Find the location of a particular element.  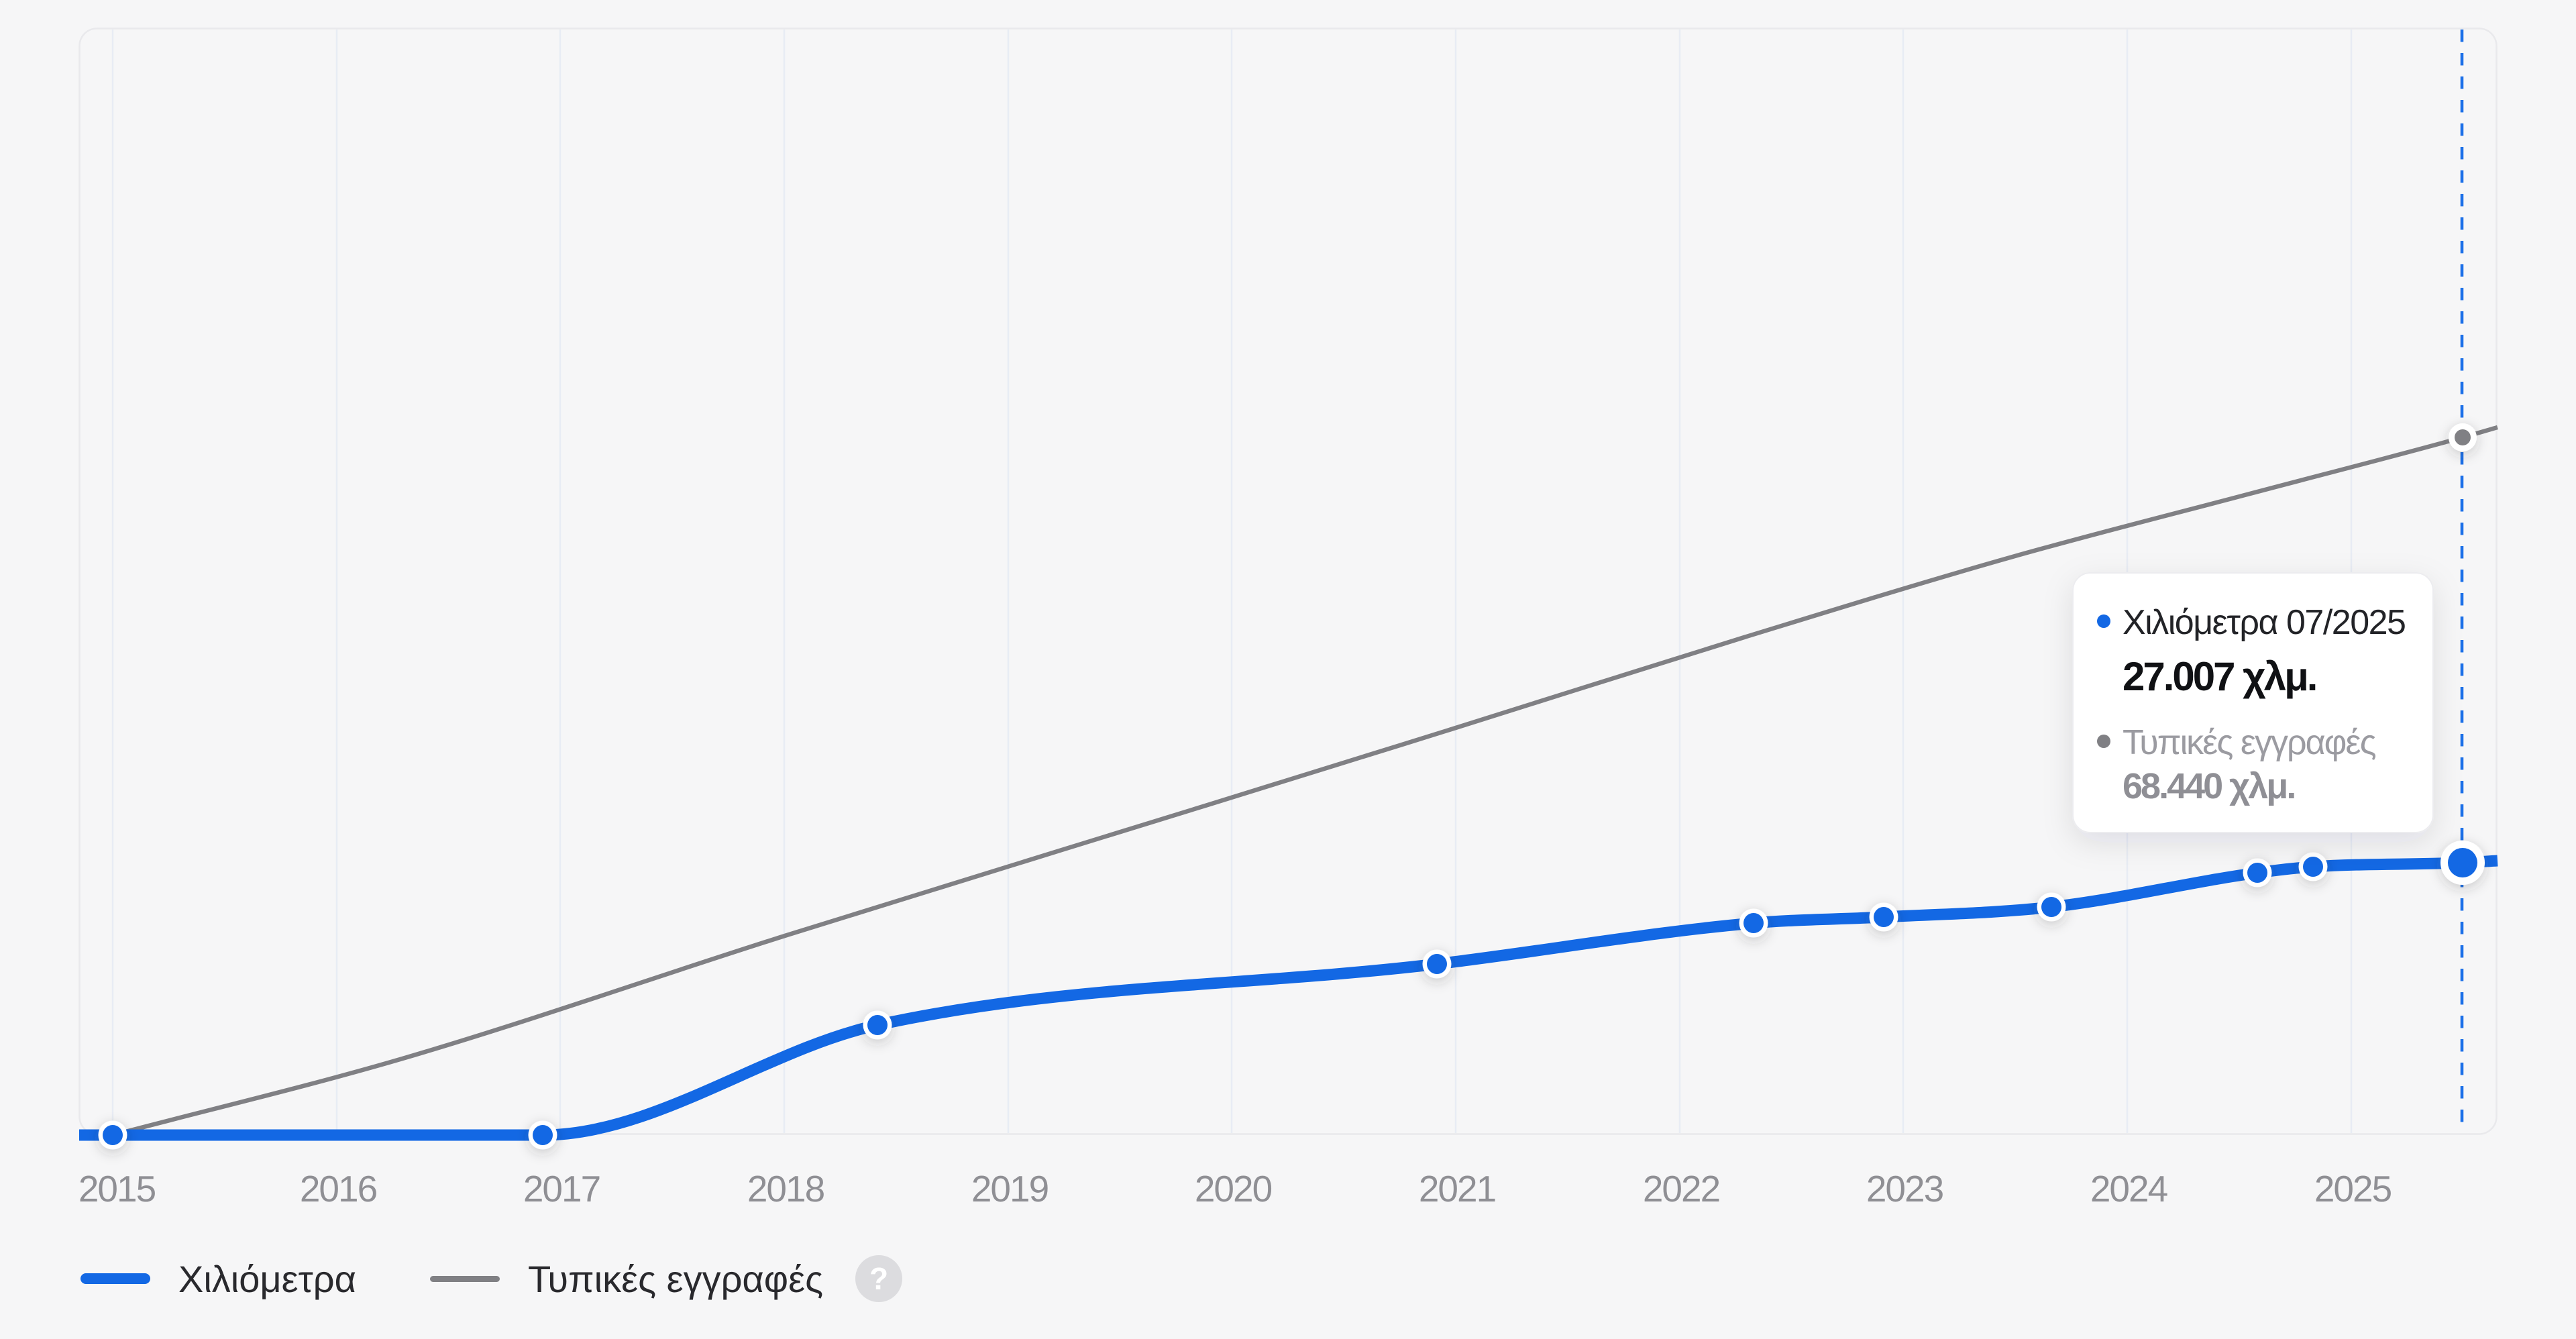

svg-text: 2018 is located at coordinates (785, 1189).